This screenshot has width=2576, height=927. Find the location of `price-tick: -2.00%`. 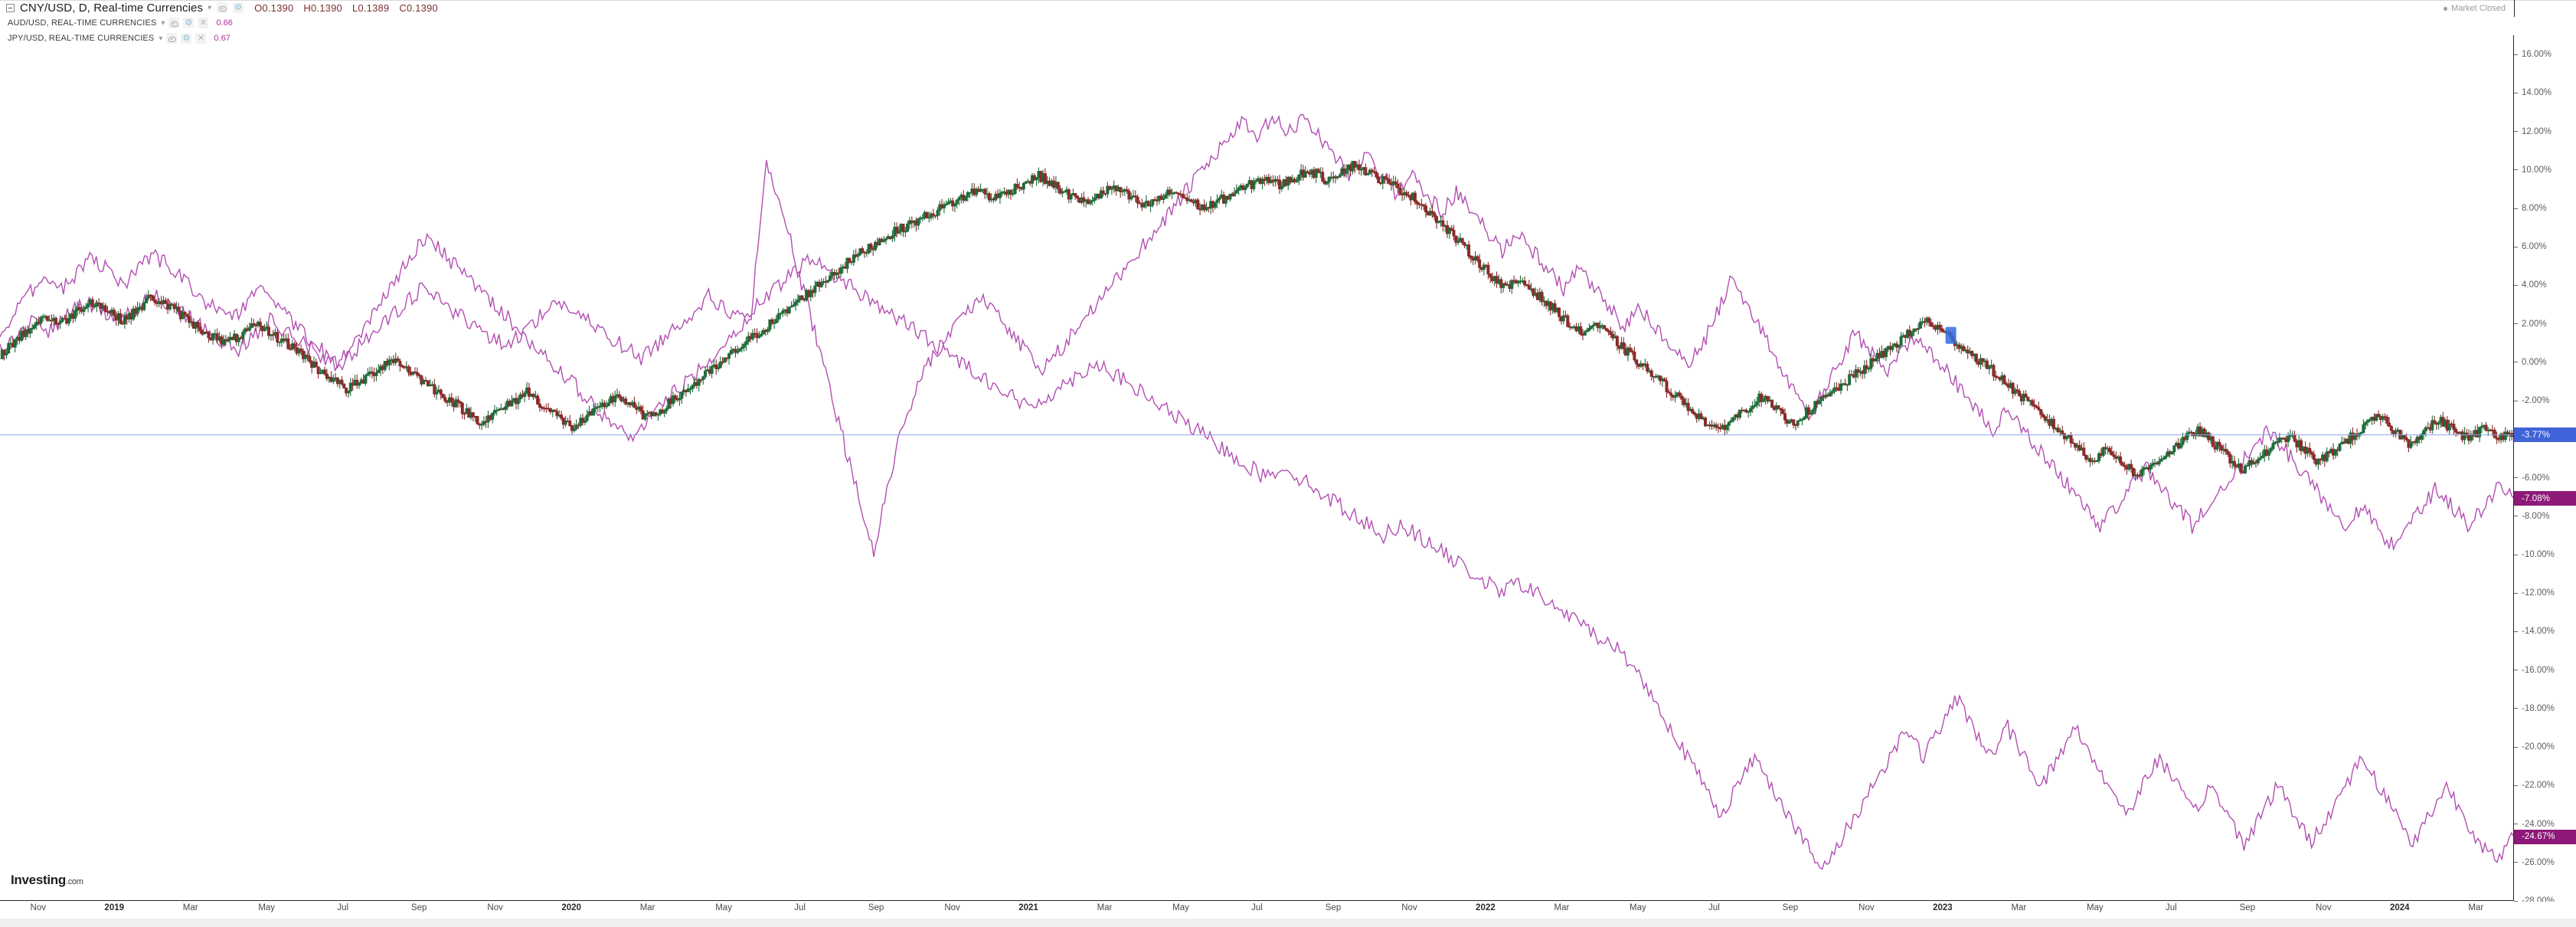

price-tick: -2.00% is located at coordinates (2545, 400).